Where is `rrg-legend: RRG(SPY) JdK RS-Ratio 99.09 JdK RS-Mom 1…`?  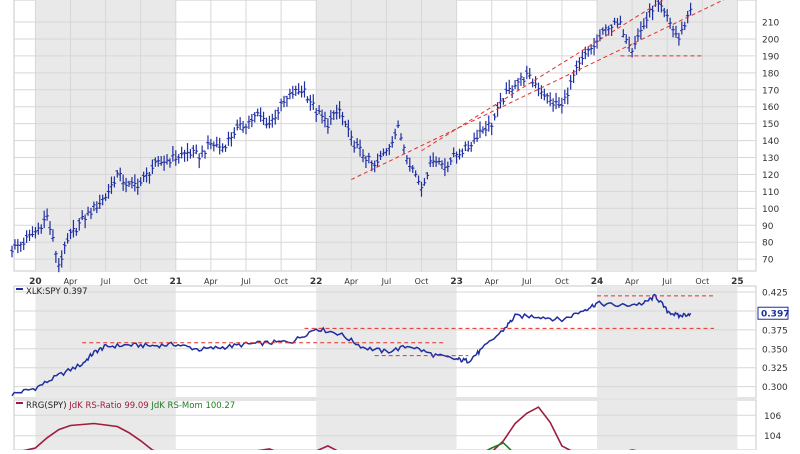 rrg-legend: RRG(SPY) JdK RS-Ratio 99.09 JdK RS-Mom 1… is located at coordinates (130, 406).